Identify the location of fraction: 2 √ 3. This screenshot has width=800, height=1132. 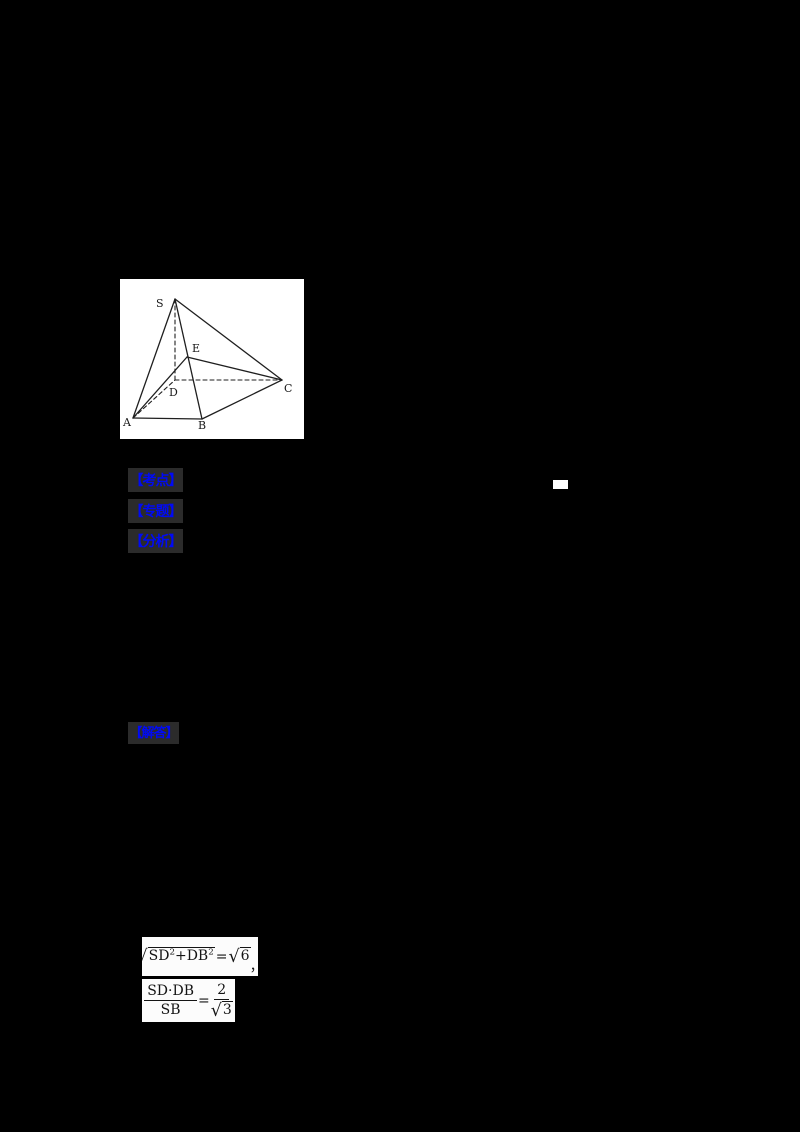
(221, 1001).